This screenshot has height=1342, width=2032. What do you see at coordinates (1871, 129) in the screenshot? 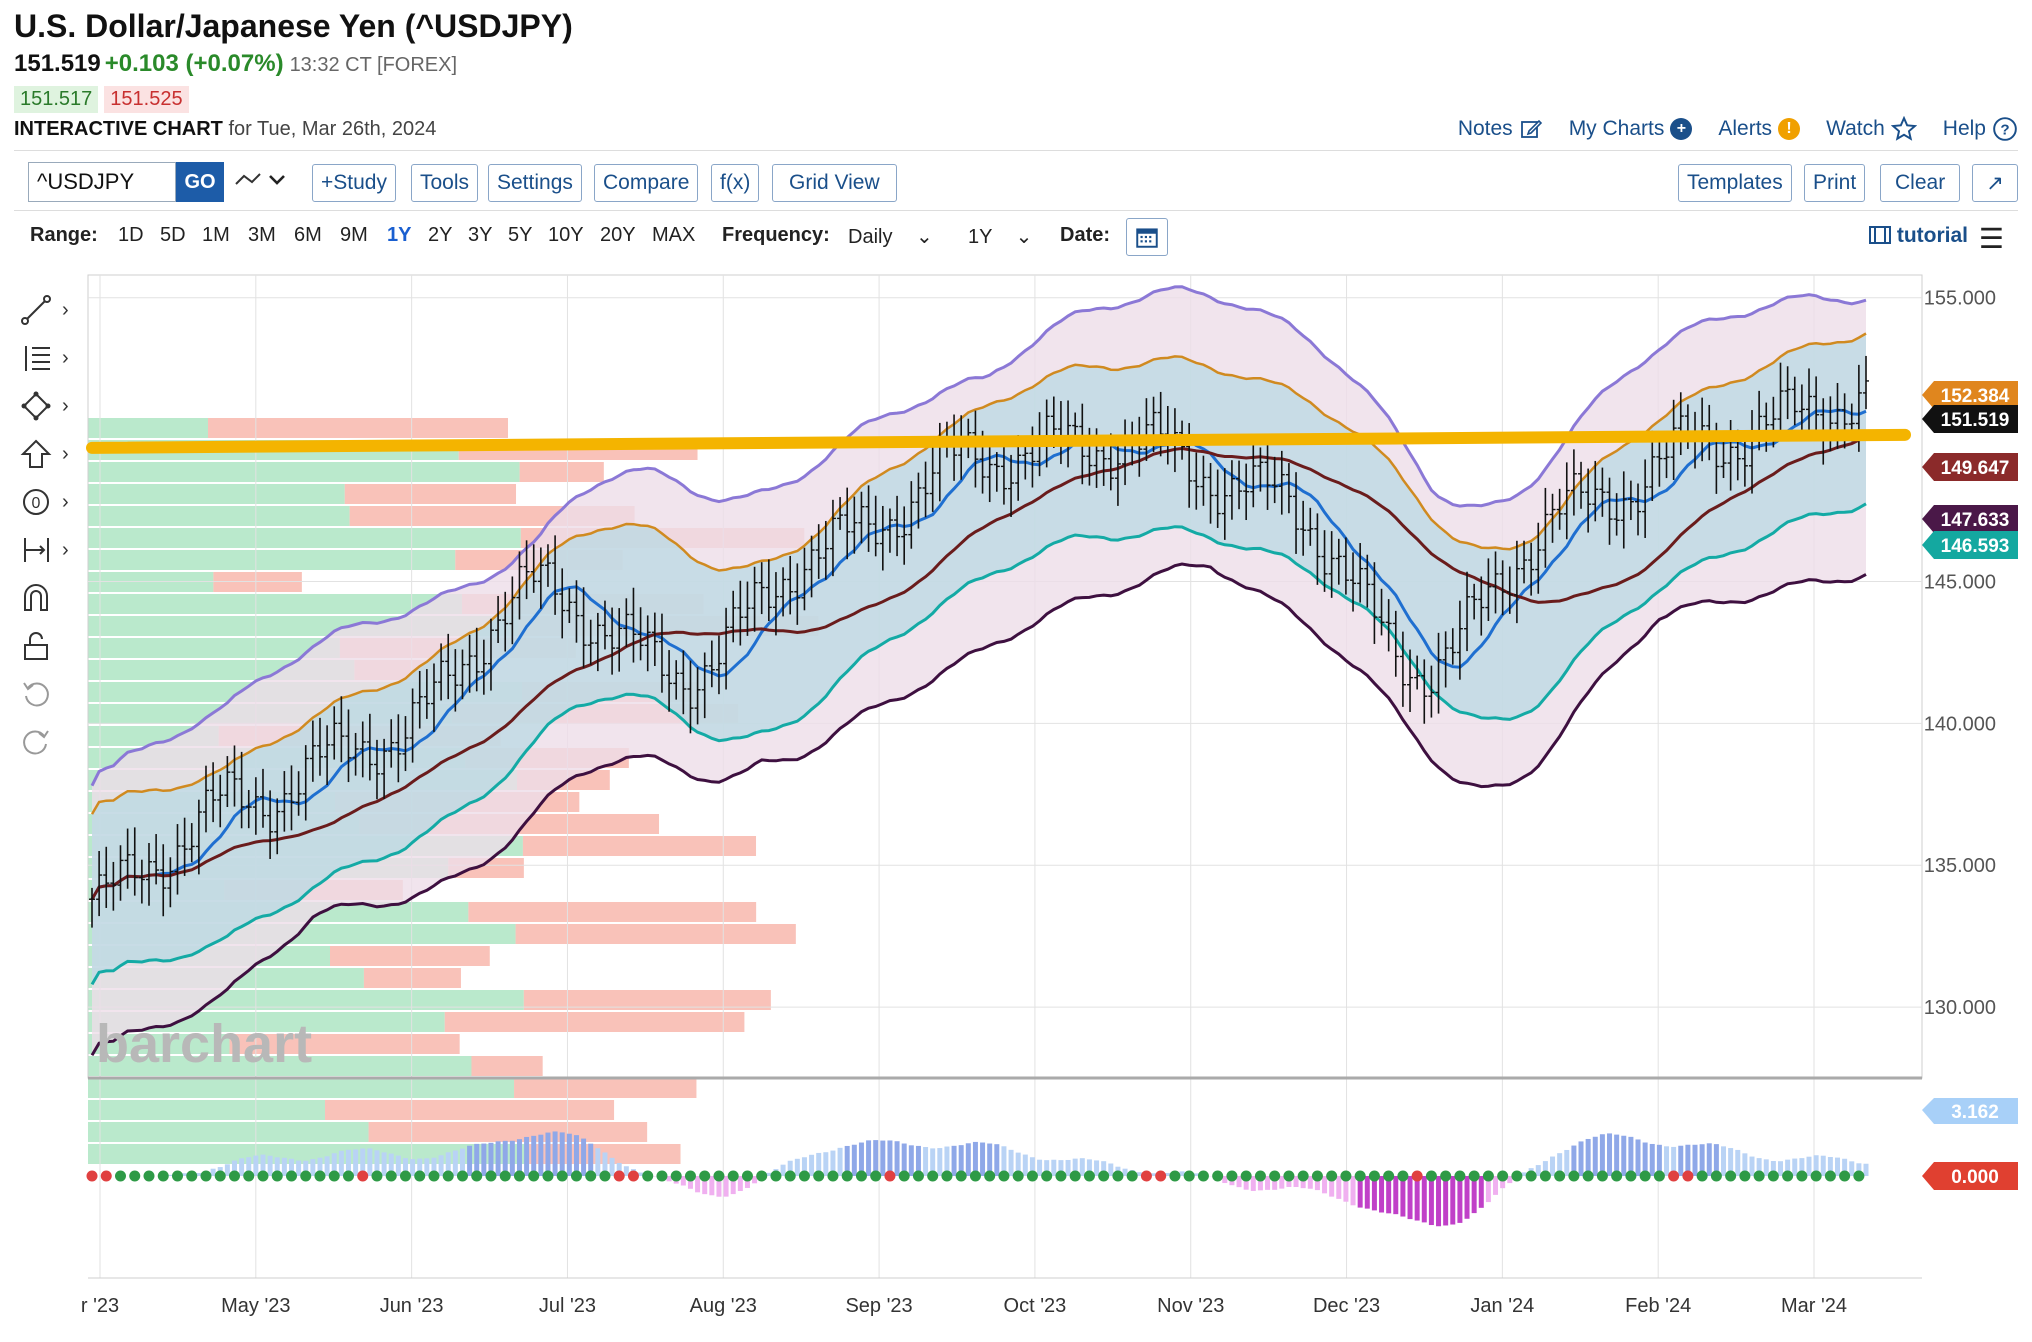
I see `watch-link: Watch` at bounding box center [1871, 129].